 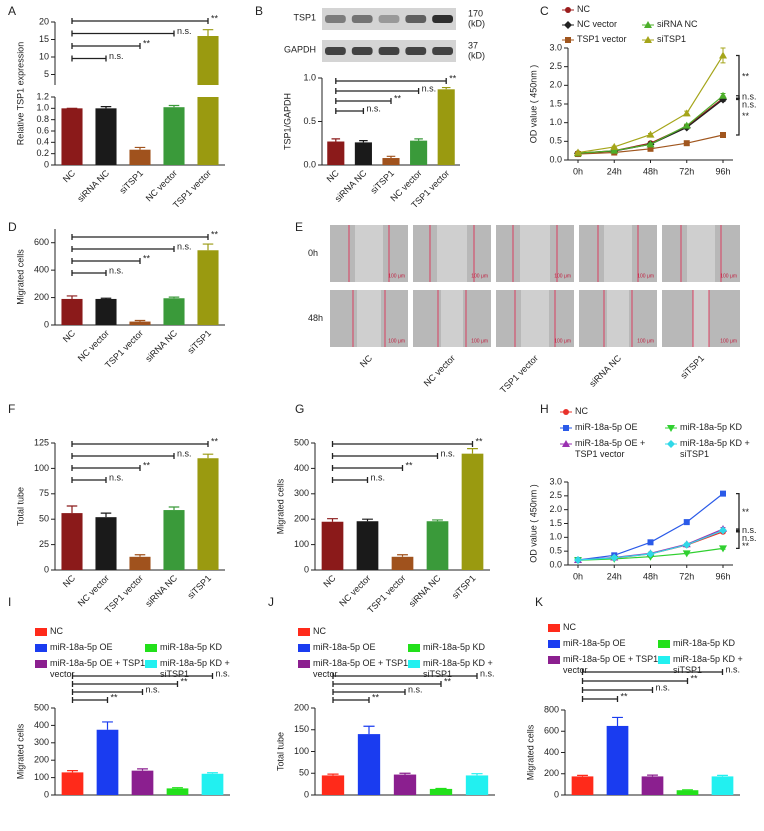 I want to click on y-tick-label: 50, so click(x=44, y=519).